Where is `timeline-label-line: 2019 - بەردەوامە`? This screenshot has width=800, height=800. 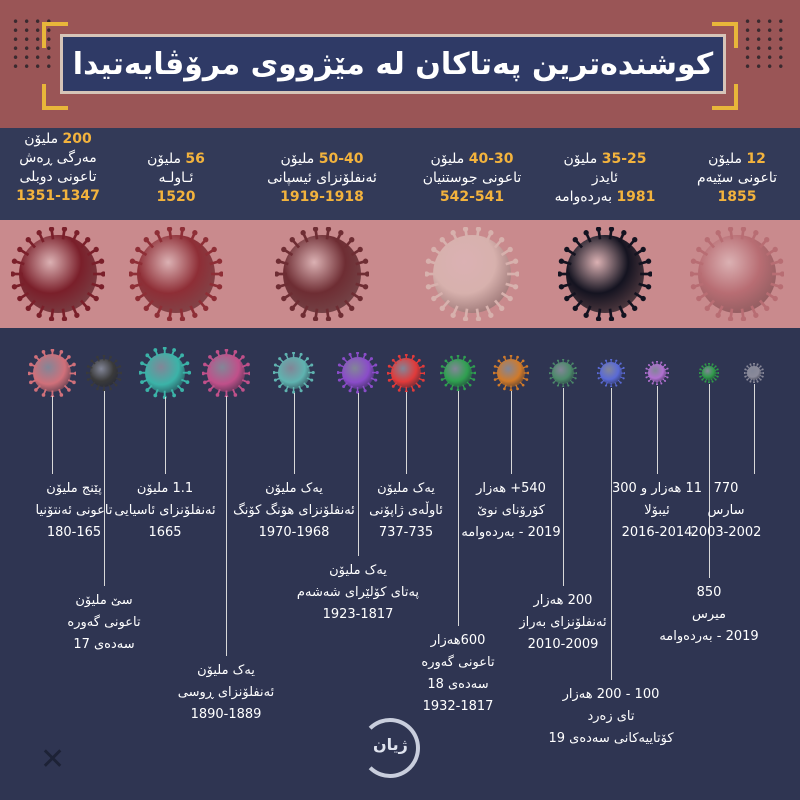 timeline-label-line: 2019 - بەردەوامە is located at coordinates (709, 636).